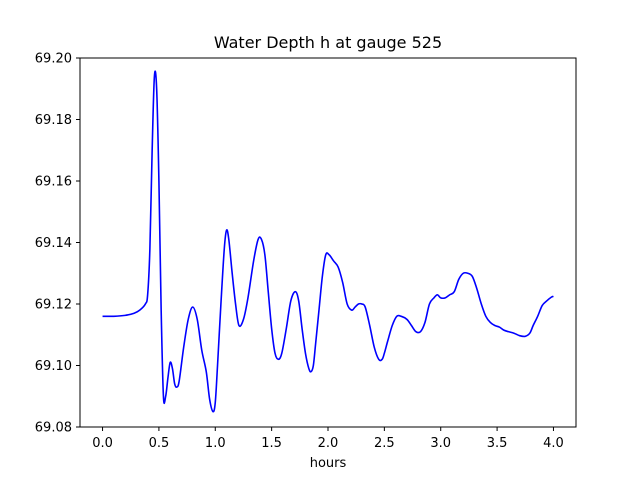 This screenshot has width=640, height=480. What do you see at coordinates (328, 42) in the screenshot?
I see `chart-title: Water Depth h at gauge 525` at bounding box center [328, 42].